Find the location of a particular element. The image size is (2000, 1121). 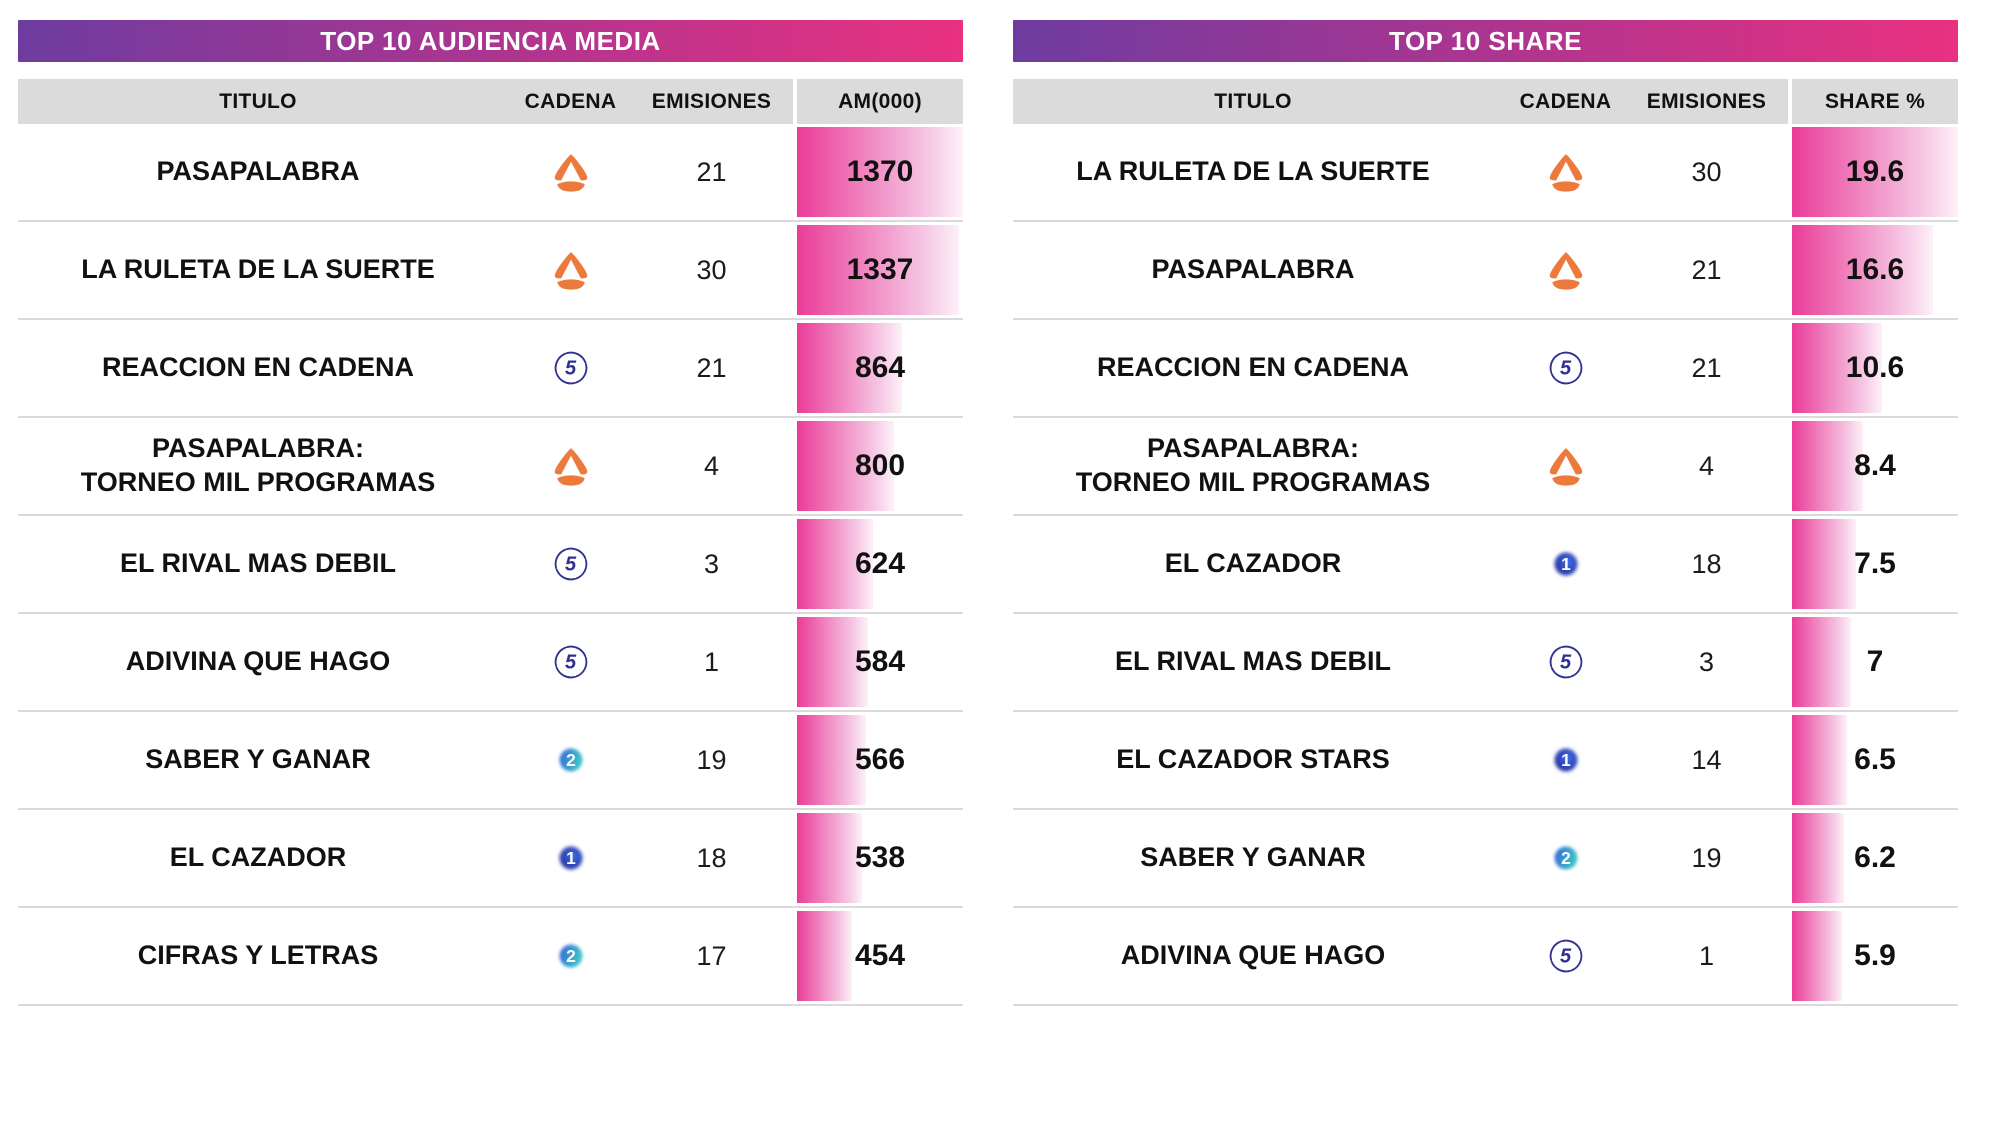

value-label: 800 is located at coordinates (880, 465).